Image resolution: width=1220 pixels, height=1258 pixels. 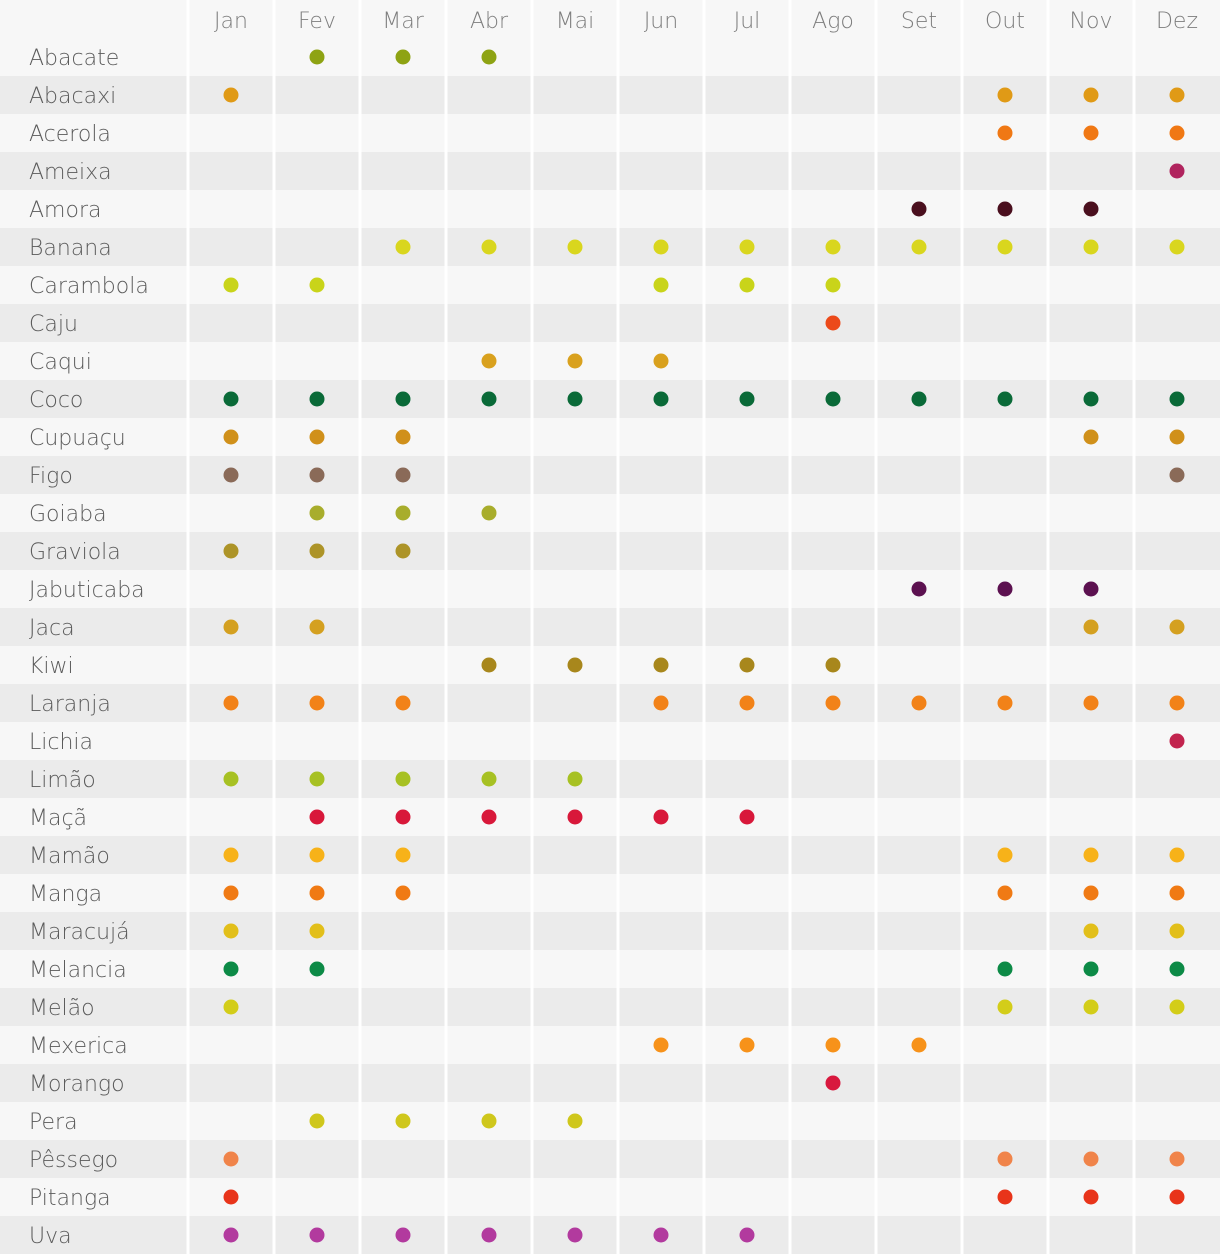 What do you see at coordinates (73, 1160) in the screenshot?
I see `fruit-label: Pêssego` at bounding box center [73, 1160].